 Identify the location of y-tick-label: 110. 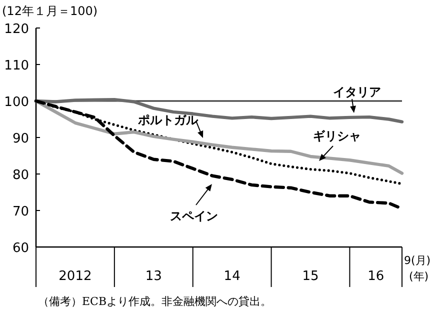
(16, 66).